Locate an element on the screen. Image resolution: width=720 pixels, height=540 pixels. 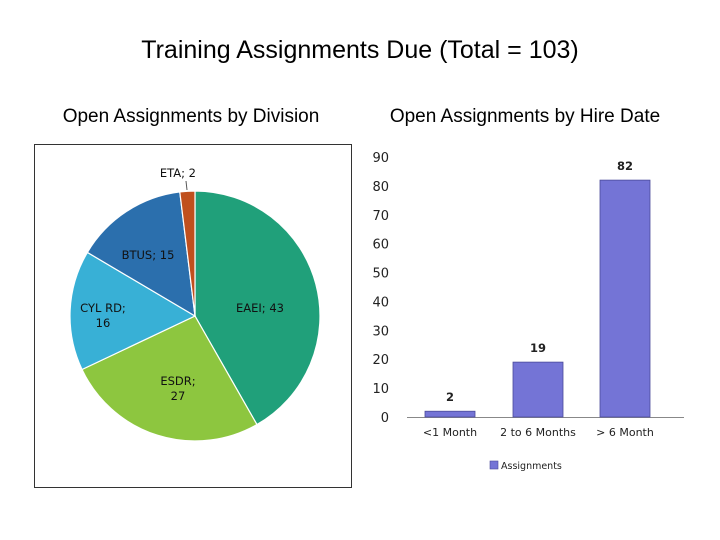
x-category-label: <1 Month is located at coordinates (450, 432).